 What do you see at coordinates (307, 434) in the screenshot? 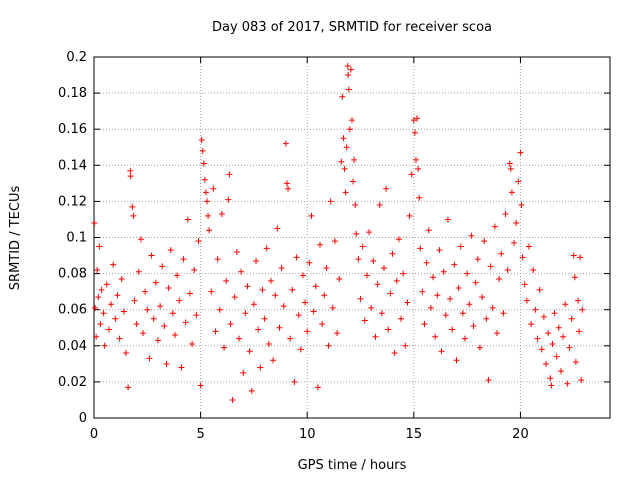
I see `x-tick-label: 10` at bounding box center [307, 434].